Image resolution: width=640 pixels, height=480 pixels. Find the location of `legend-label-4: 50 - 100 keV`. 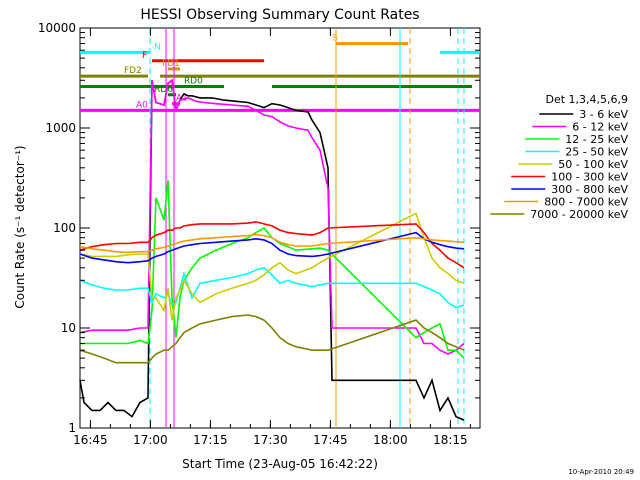

legend-label-4: 50 - 100 keV is located at coordinates (593, 164).